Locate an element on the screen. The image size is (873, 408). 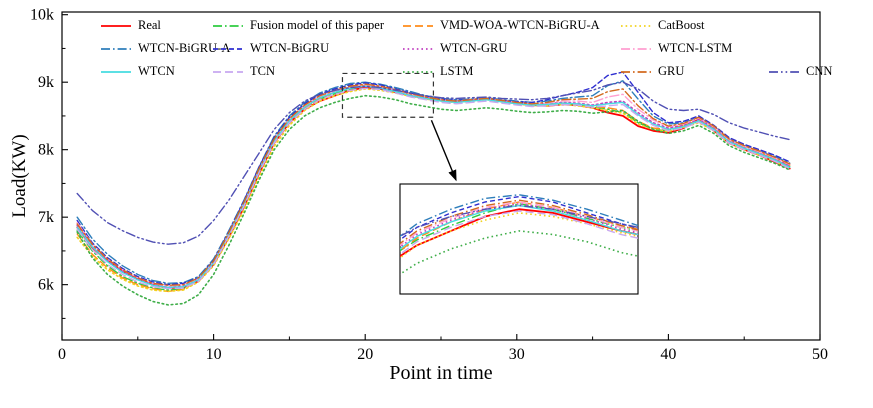
zoom-region-box is located at coordinates (388, 95).